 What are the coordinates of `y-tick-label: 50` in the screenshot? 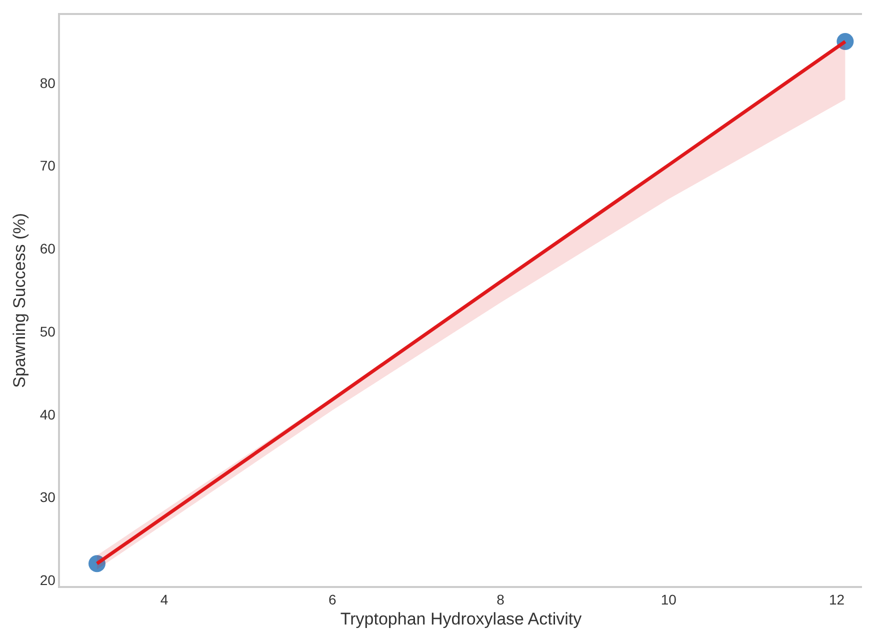 It's located at (48, 331).